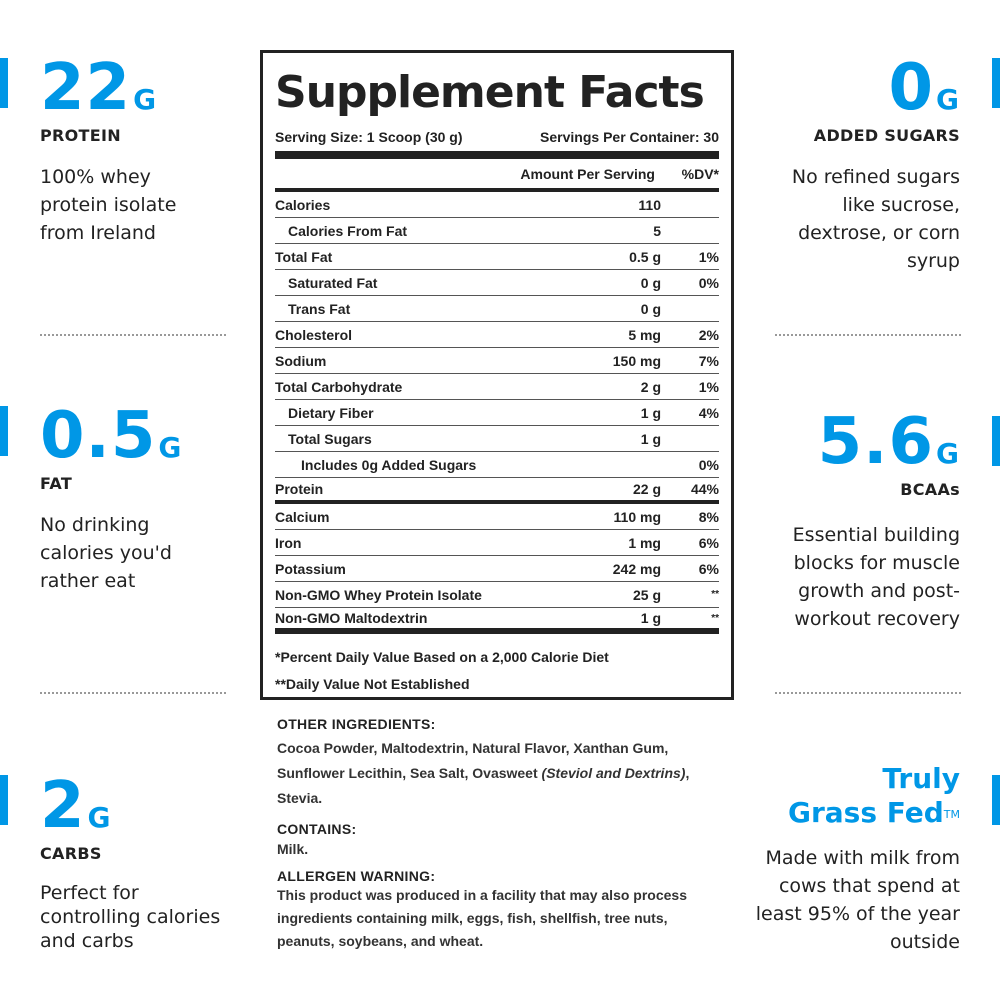 Image resolution: width=1000 pixels, height=1000 pixels. What do you see at coordinates (636, 568) in the screenshot?
I see `nutrient-amount: 242 mg` at bounding box center [636, 568].